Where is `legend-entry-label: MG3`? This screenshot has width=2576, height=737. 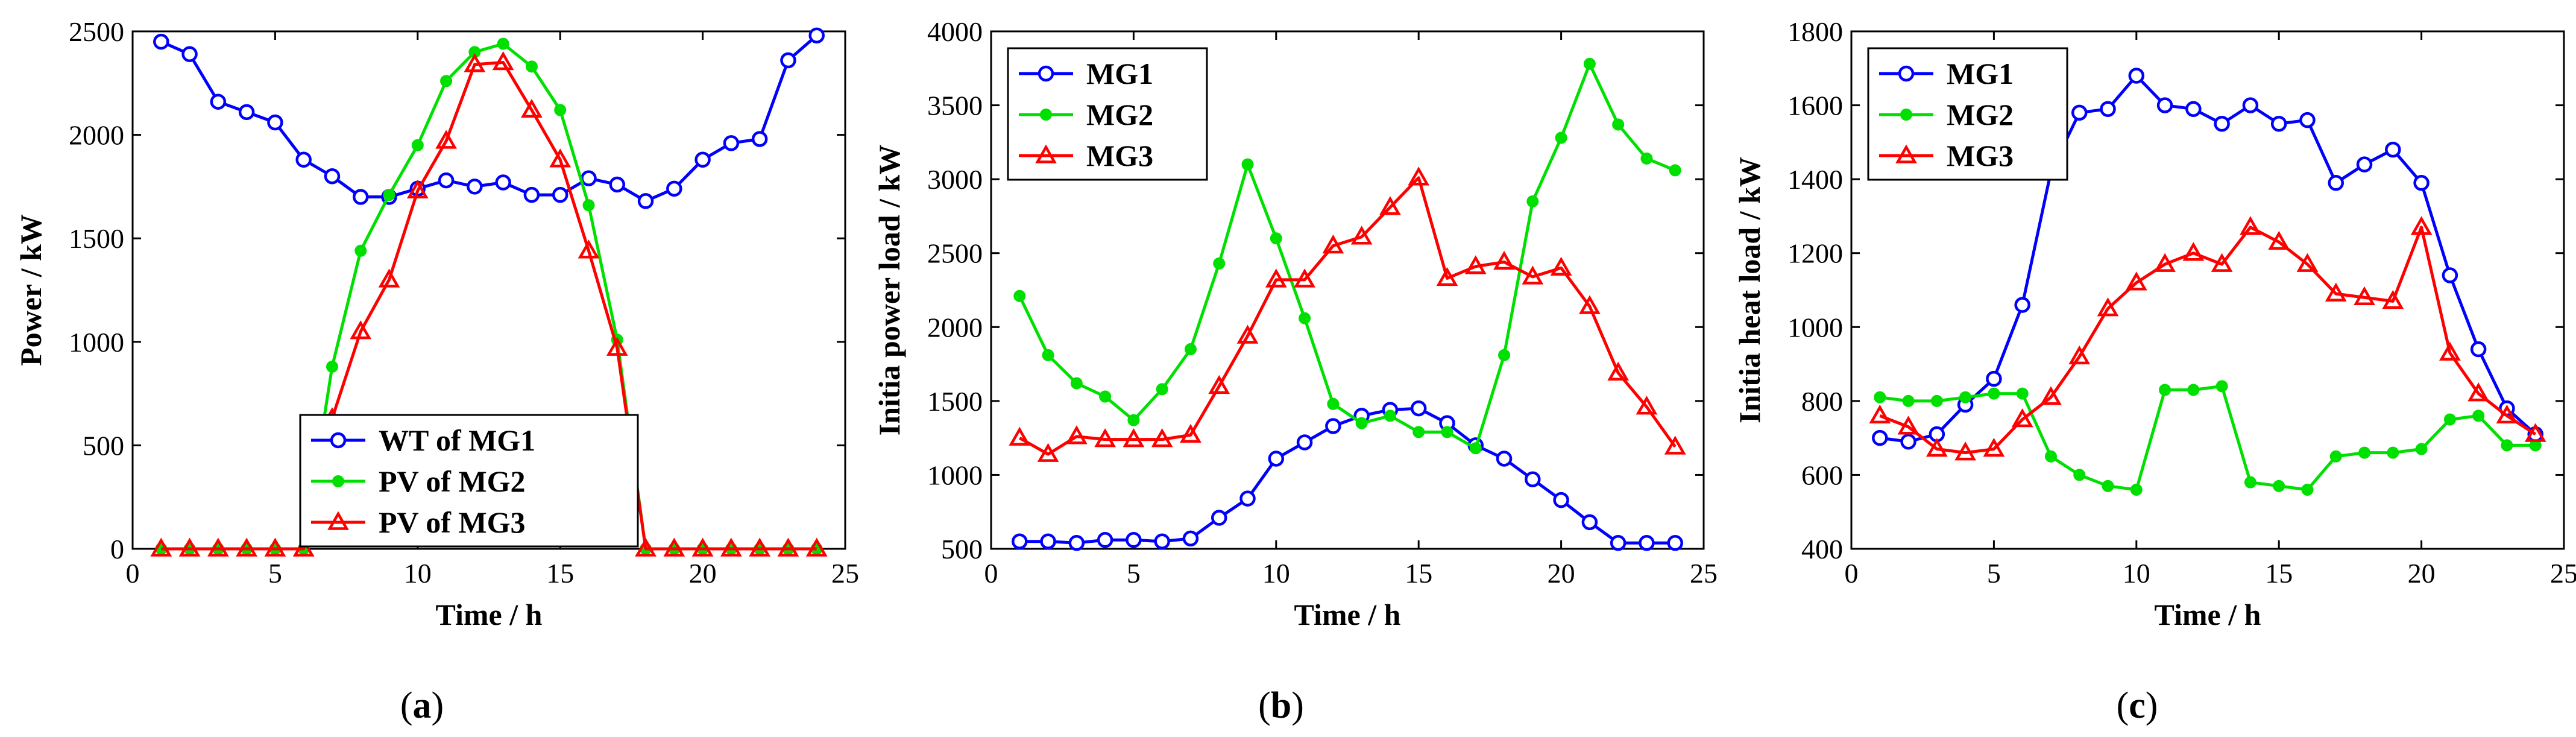 legend-entry-label: MG3 is located at coordinates (1119, 155).